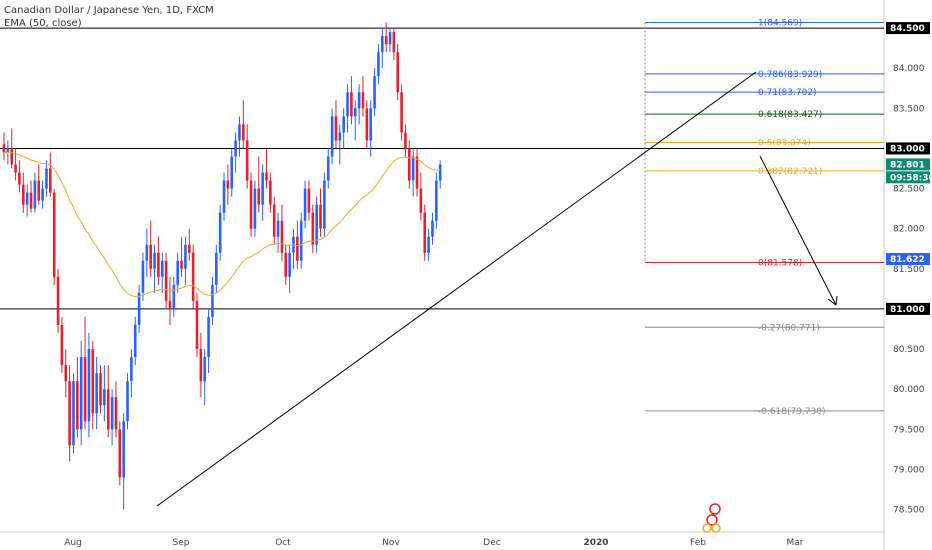  Describe the element at coordinates (909, 69) in the screenshot. I see `price-tick-label: 84.000` at that location.